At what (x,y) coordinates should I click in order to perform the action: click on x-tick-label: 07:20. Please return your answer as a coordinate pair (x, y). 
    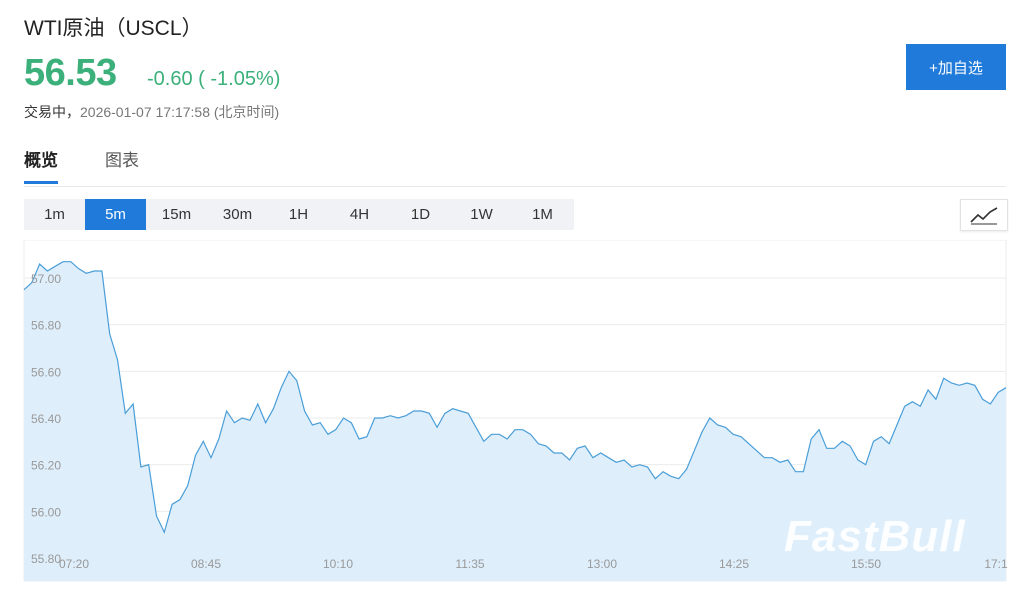
    Looking at the image, I should click on (74, 564).